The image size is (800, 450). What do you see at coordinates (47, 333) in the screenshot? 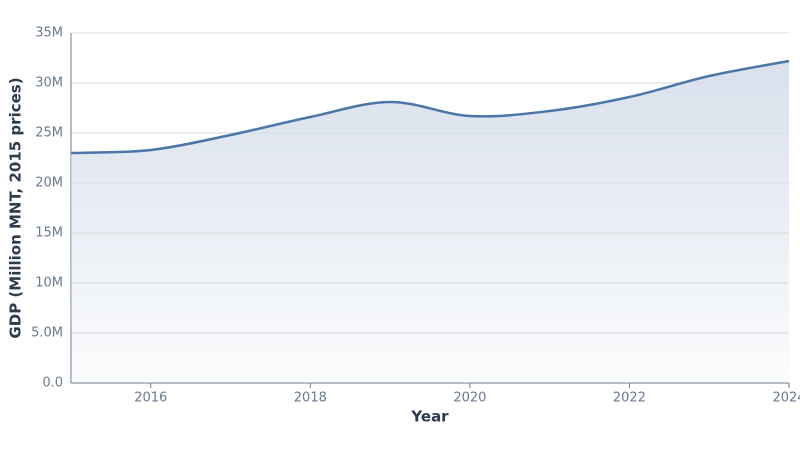
I see `y-tick-label: 5.0M` at bounding box center [47, 333].